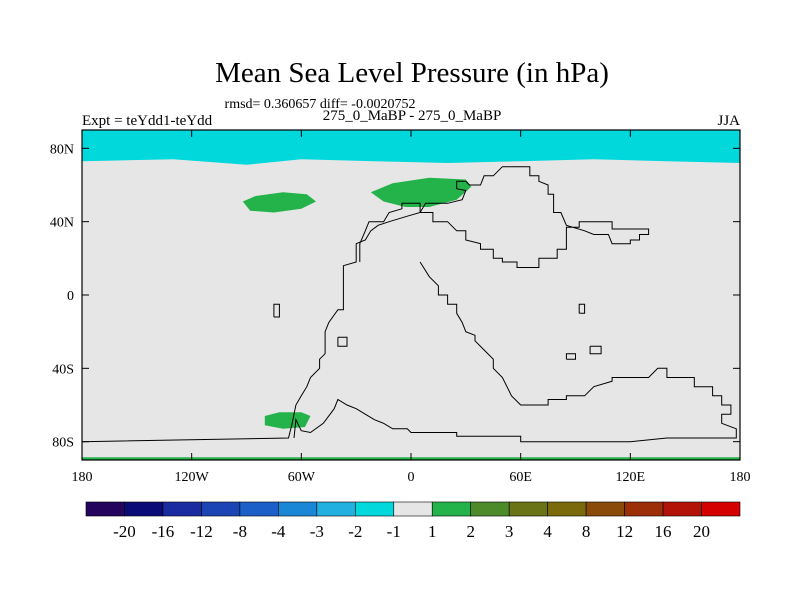 The image size is (800, 600). I want to click on x-tick-label: 120W, so click(192, 477).